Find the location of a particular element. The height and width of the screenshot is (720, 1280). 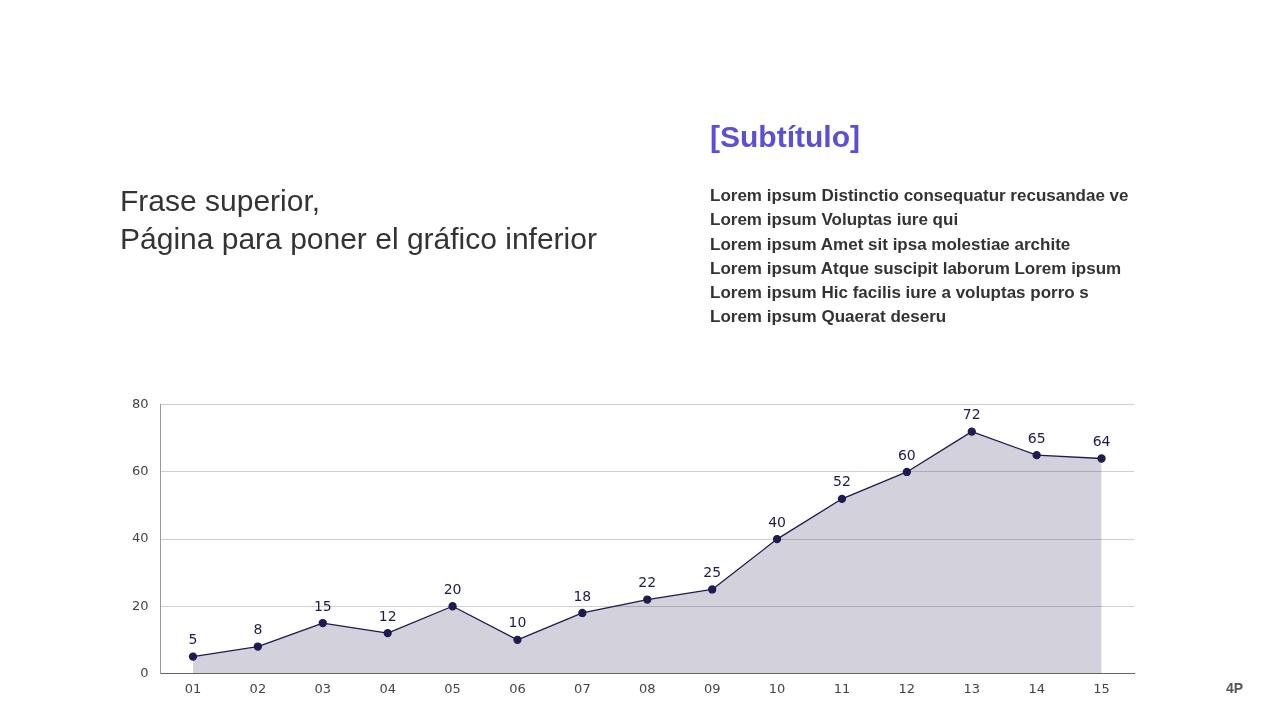

x-tick-label: 11 is located at coordinates (842, 688).